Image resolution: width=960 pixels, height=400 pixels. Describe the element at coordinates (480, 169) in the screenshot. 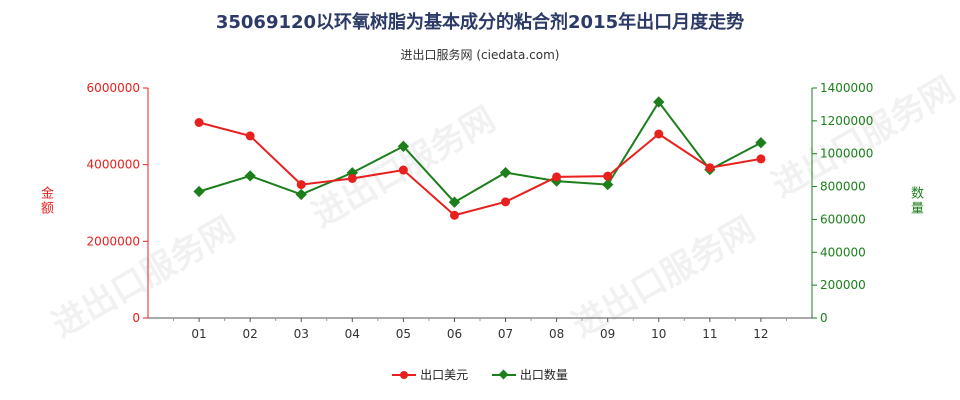

I see `series-line-value` at that location.